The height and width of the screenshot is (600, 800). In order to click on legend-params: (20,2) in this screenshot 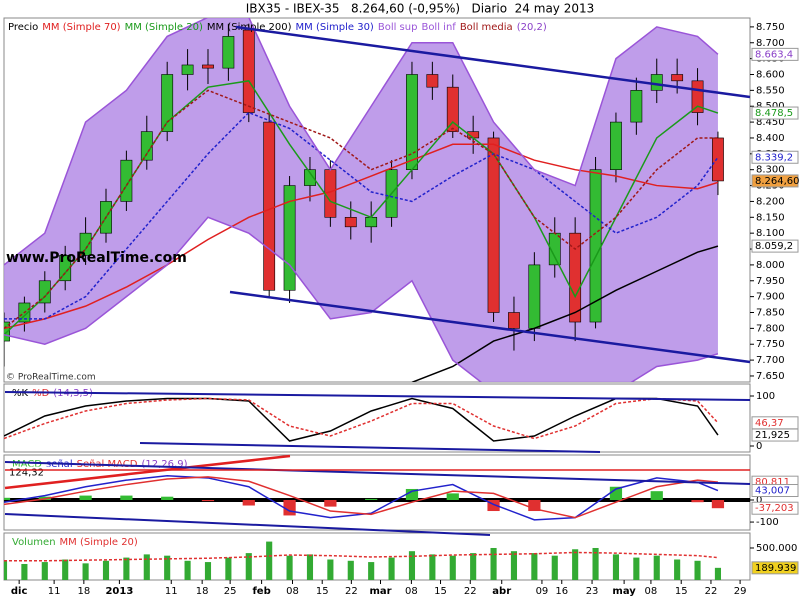, I will do `click(532, 27)`.